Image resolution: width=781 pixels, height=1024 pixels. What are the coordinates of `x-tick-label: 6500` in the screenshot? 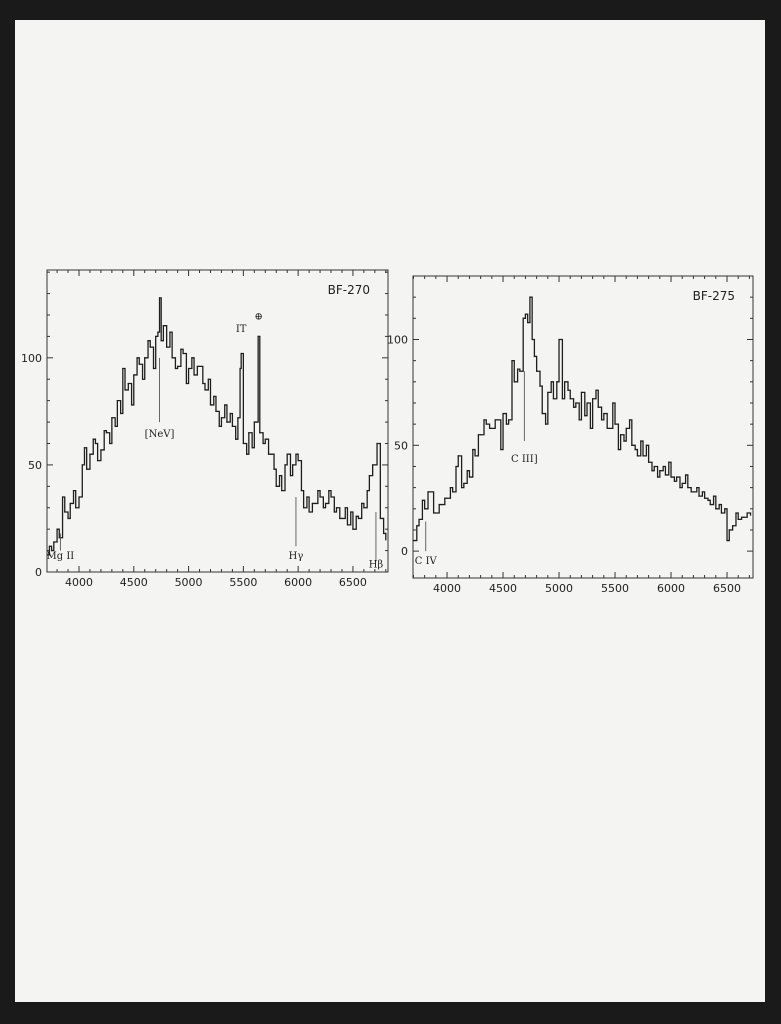 It's located at (353, 582).